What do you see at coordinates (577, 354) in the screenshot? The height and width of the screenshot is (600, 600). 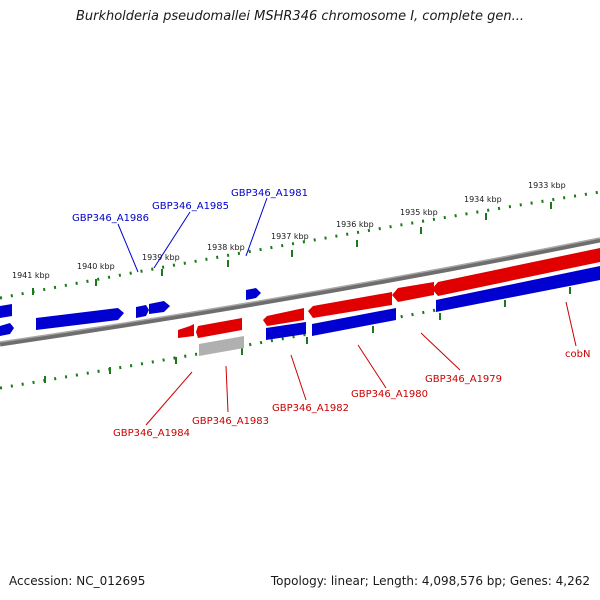 I see `gene-label: cobN` at bounding box center [577, 354].